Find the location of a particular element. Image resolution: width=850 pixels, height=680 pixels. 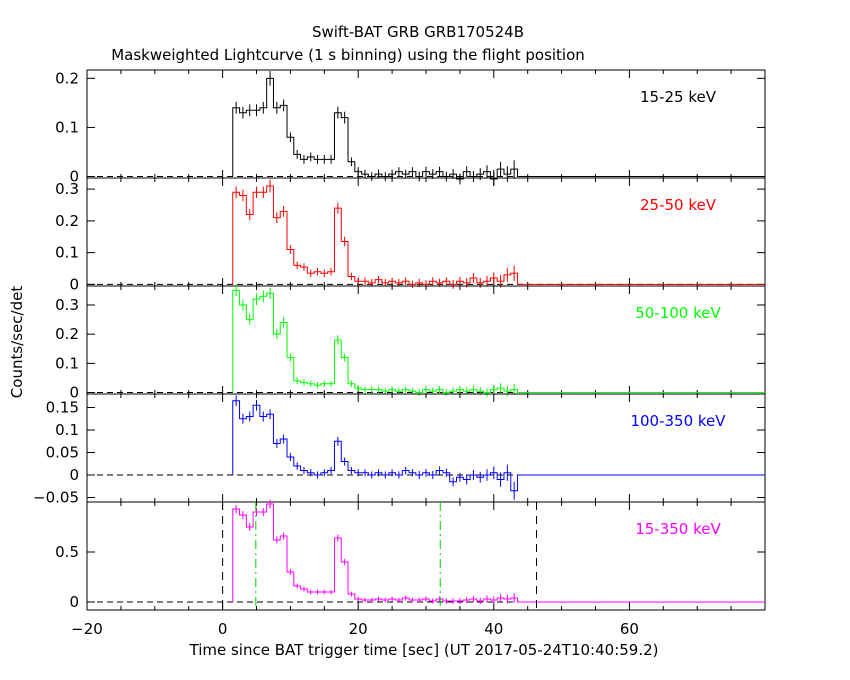

y-tick-label: 0.15 is located at coordinates (62, 408).